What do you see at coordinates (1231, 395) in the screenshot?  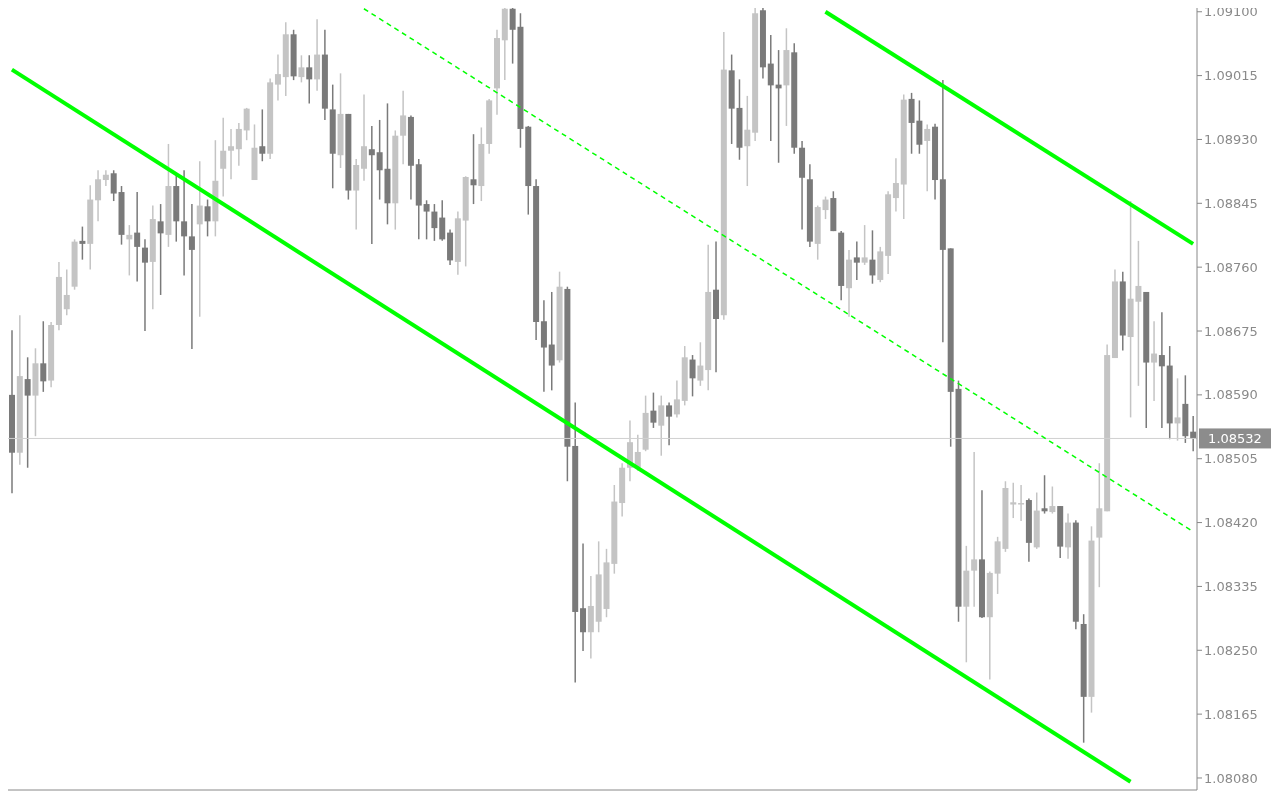 I see `y-tick-label: 1.08590` at bounding box center [1231, 395].